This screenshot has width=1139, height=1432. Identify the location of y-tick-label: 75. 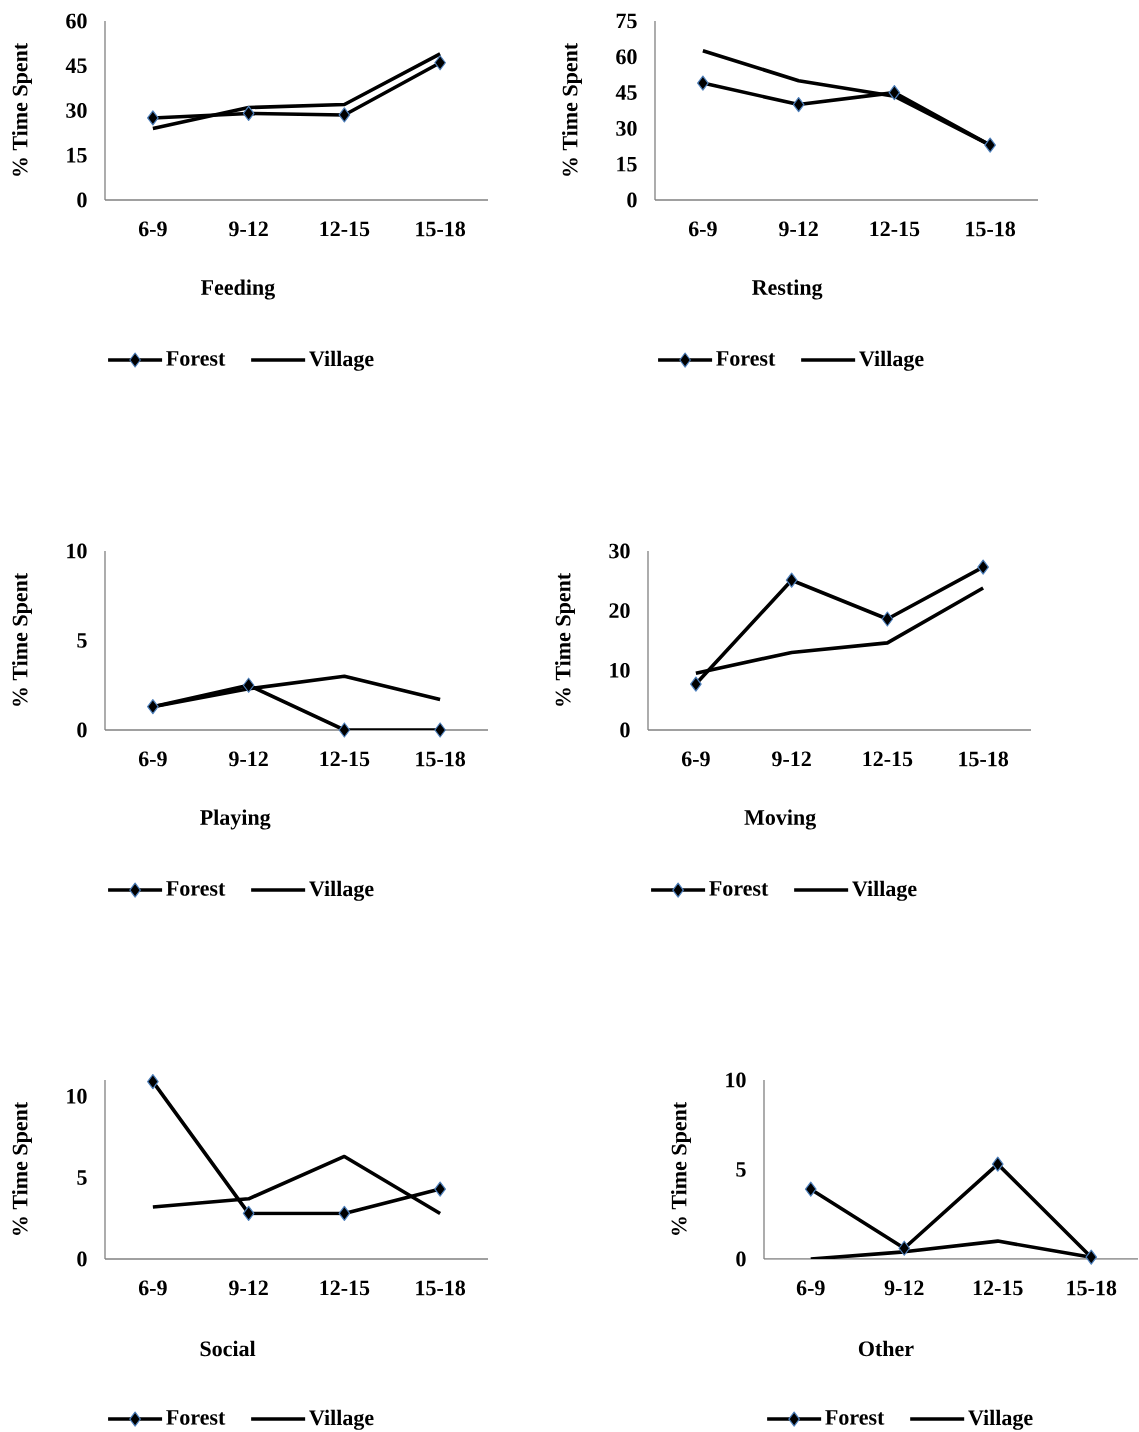
(626, 21).